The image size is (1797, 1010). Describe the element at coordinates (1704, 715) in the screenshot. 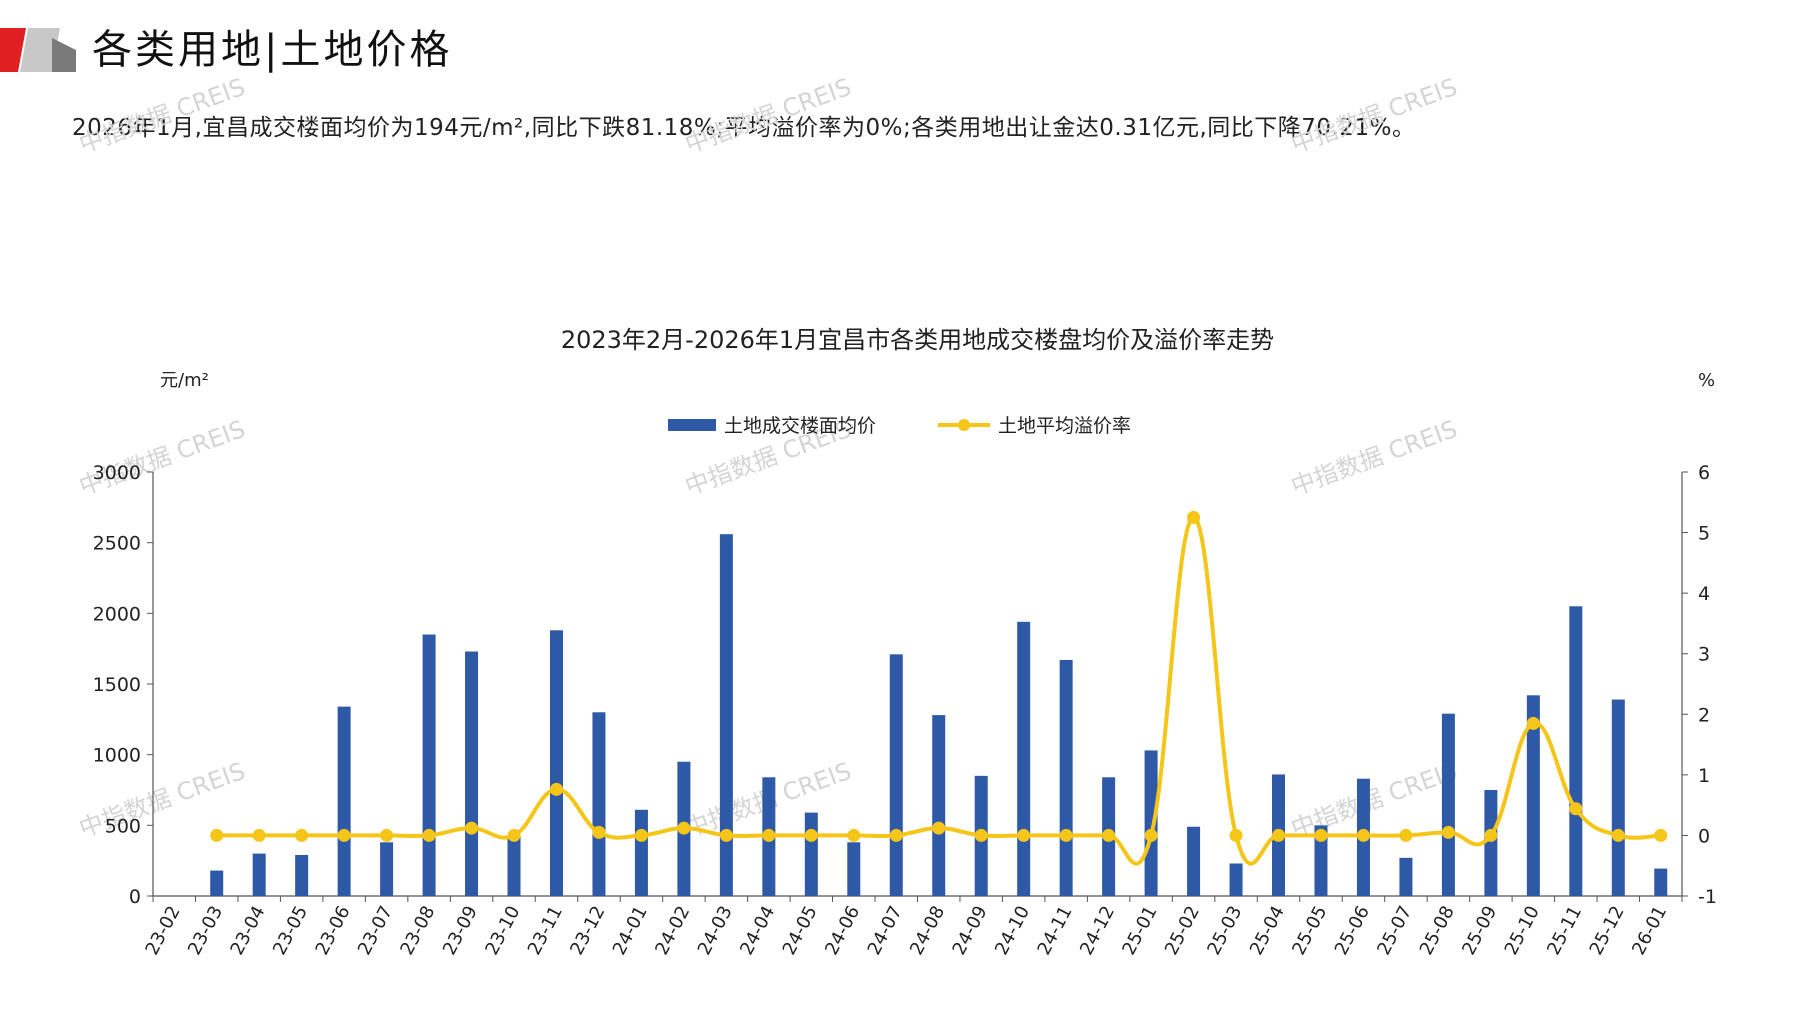

I see `right-tick-label: 2` at that location.